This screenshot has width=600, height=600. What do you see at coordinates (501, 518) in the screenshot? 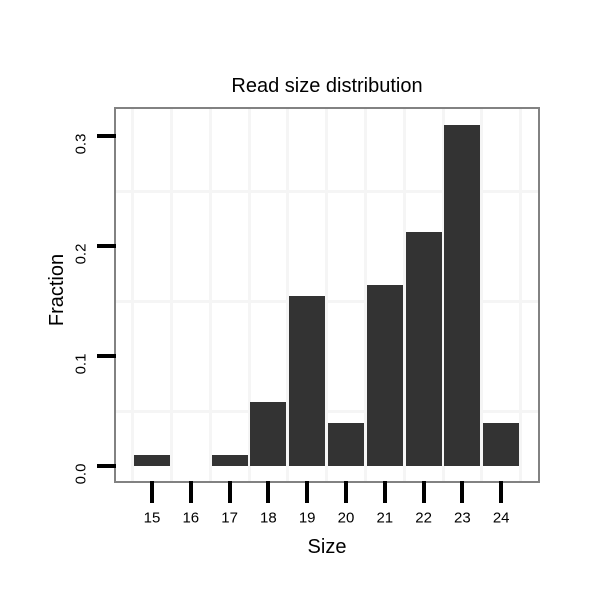
I see `x-tick-label-24: 24` at bounding box center [501, 518].